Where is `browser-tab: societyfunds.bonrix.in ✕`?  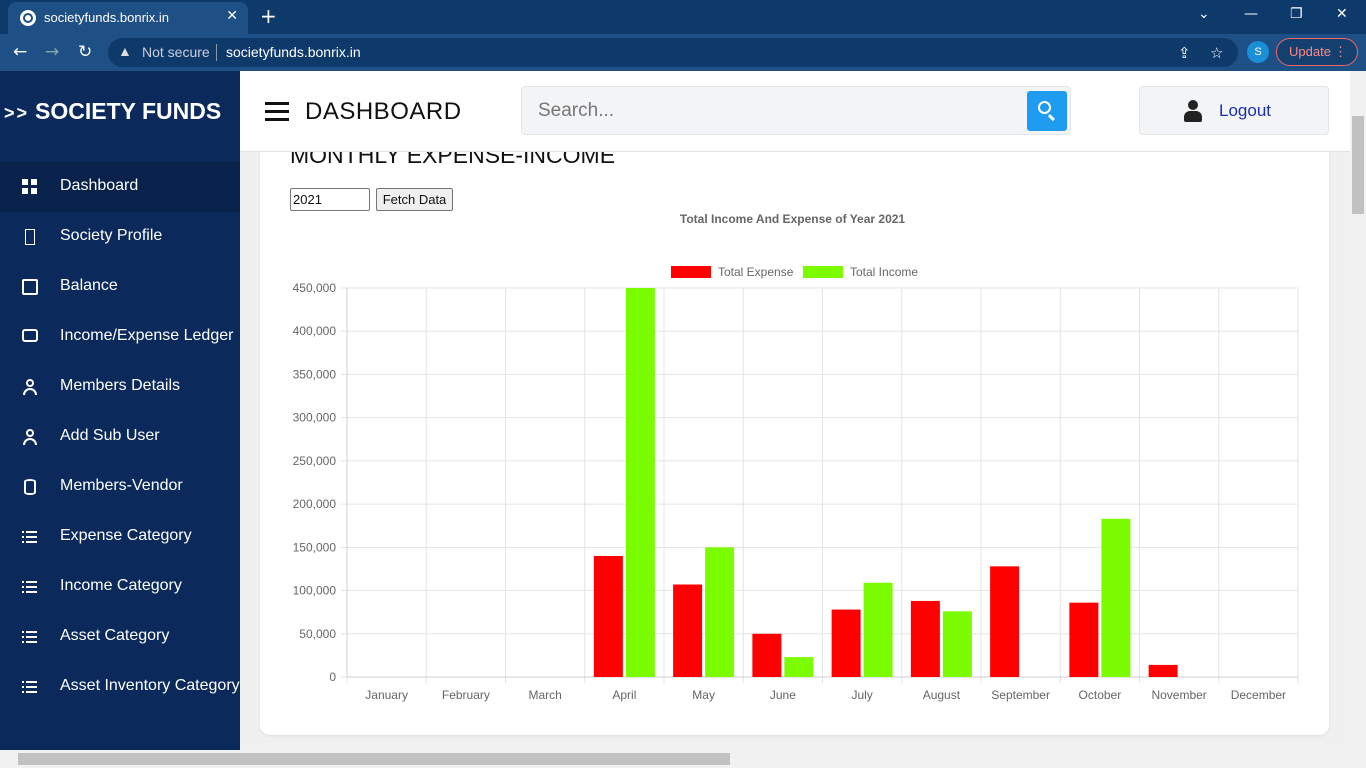
browser-tab: societyfunds.bonrix.in ✕ is located at coordinates (128, 18).